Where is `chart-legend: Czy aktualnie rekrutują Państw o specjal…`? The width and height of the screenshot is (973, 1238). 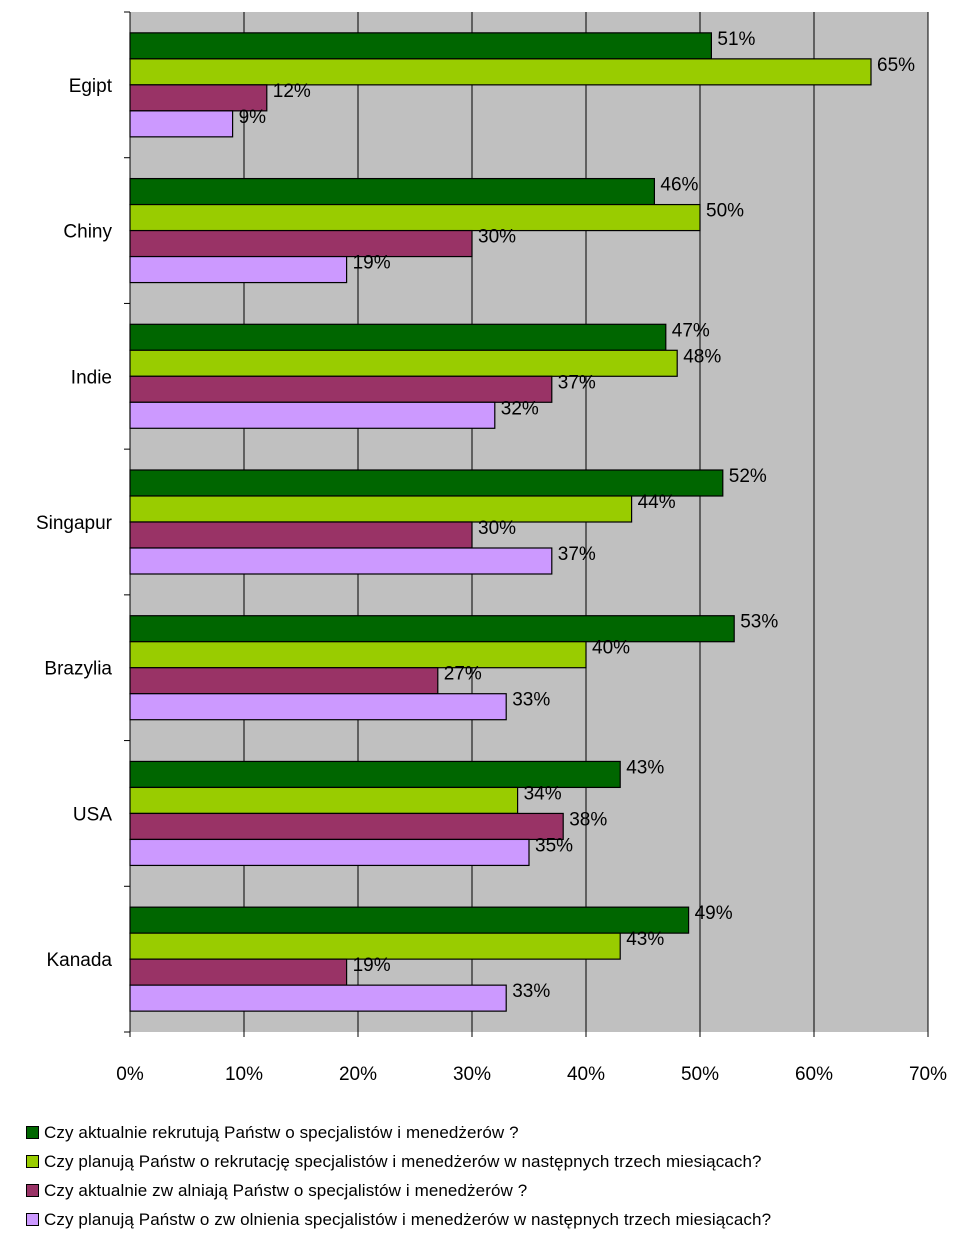 chart-legend: Czy aktualnie rekrutują Państw o specjal… is located at coordinates (398, 1176).